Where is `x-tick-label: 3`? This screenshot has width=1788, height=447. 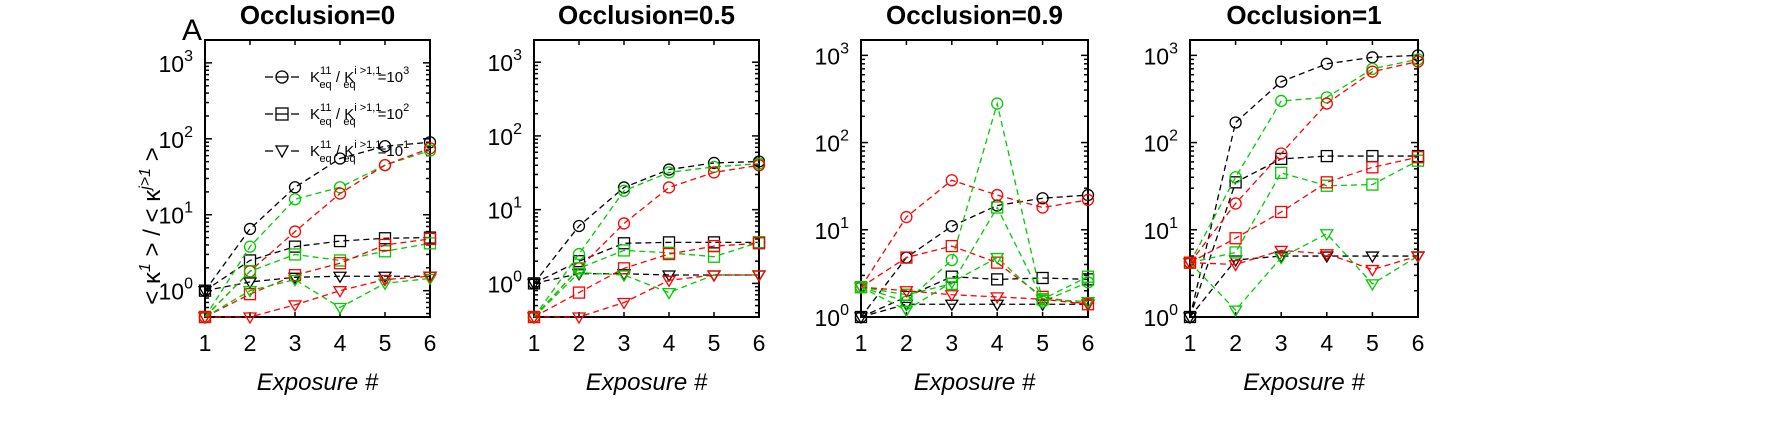 x-tick-label: 3 is located at coordinates (951, 343).